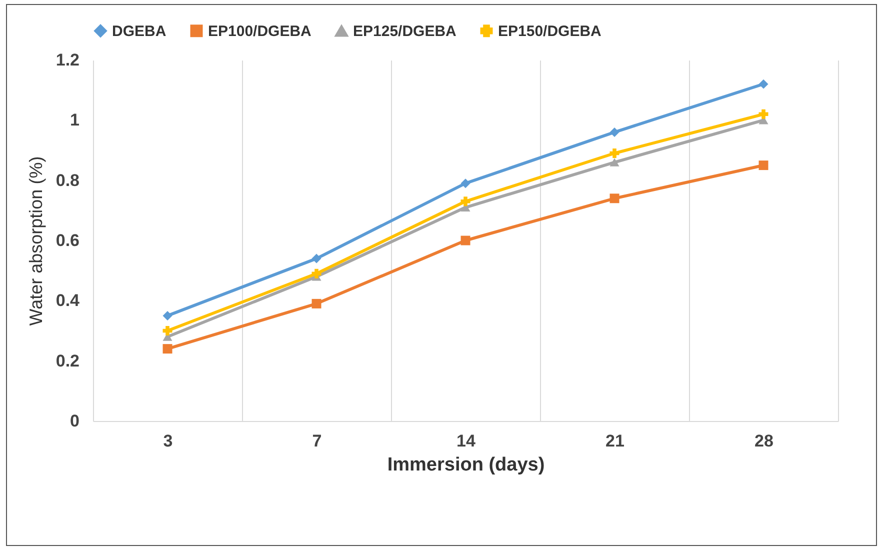 This screenshot has height=552, width=885. Describe the element at coordinates (615, 441) in the screenshot. I see `x-tick-label: 21` at that location.